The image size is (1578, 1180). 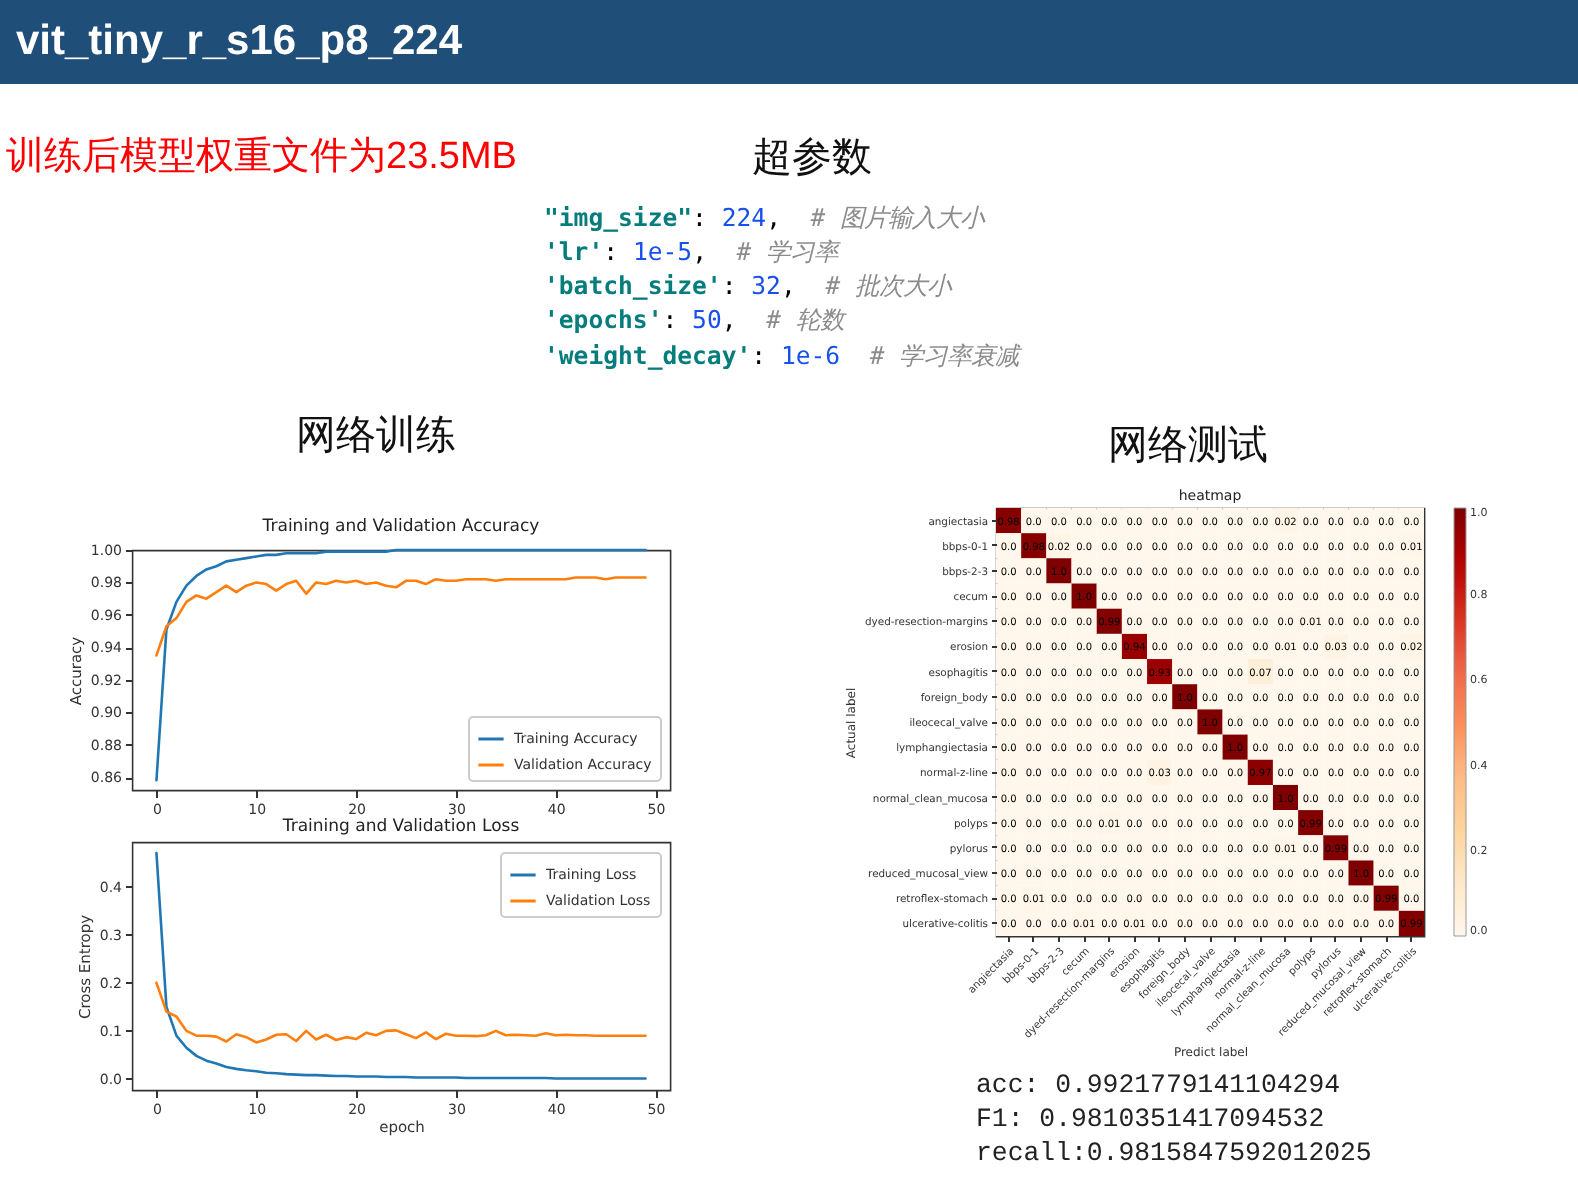 I want to click on text: 'batch_size': 32, # 批次大小, so click(x=747, y=286).